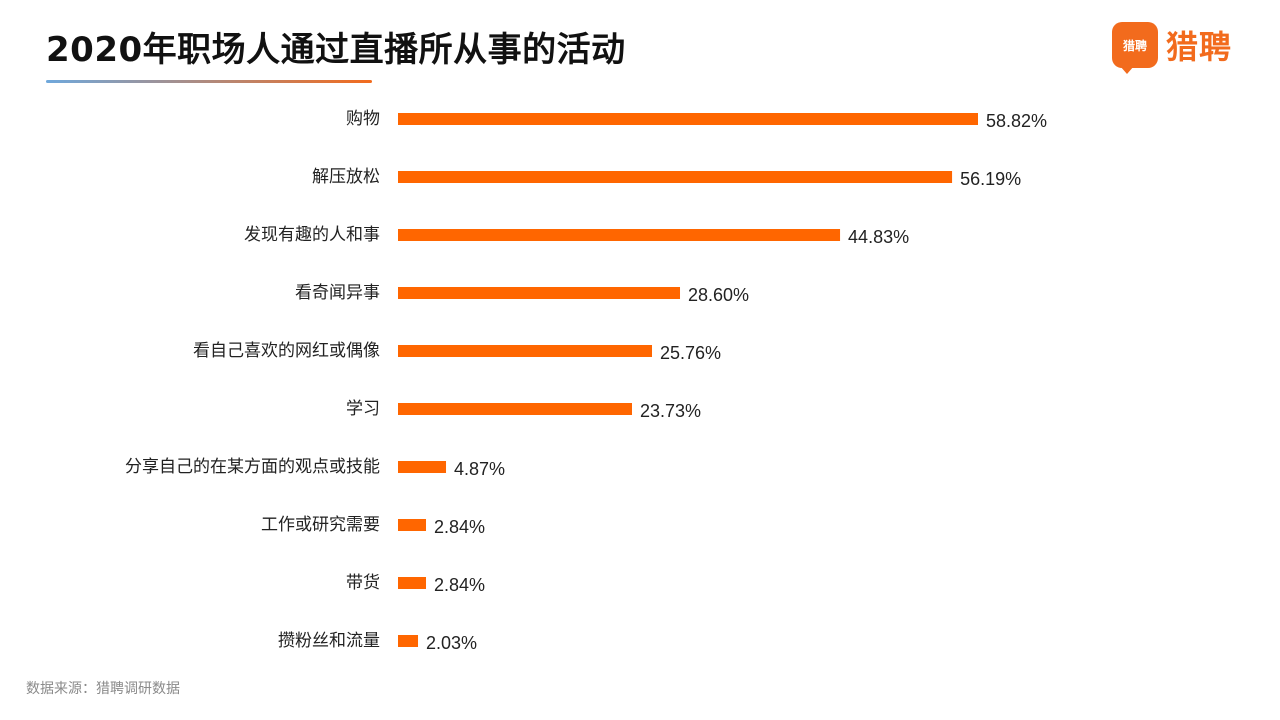  What do you see at coordinates (252, 467) in the screenshot?
I see `category-label: 分享自己的在某方面的观点或技能` at bounding box center [252, 467].